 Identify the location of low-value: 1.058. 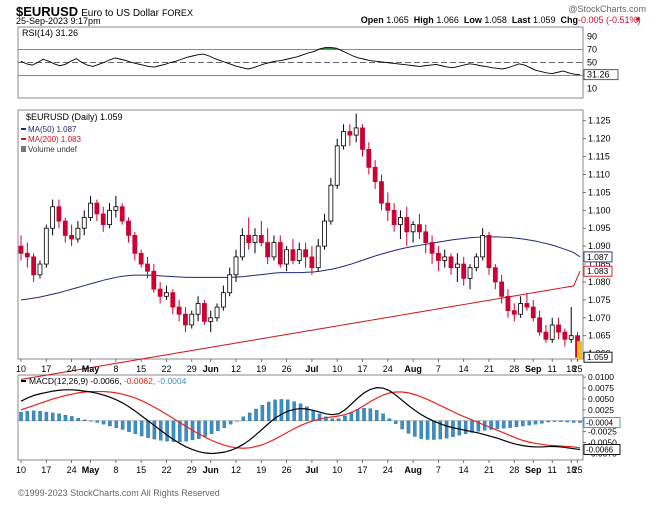
(495, 20).